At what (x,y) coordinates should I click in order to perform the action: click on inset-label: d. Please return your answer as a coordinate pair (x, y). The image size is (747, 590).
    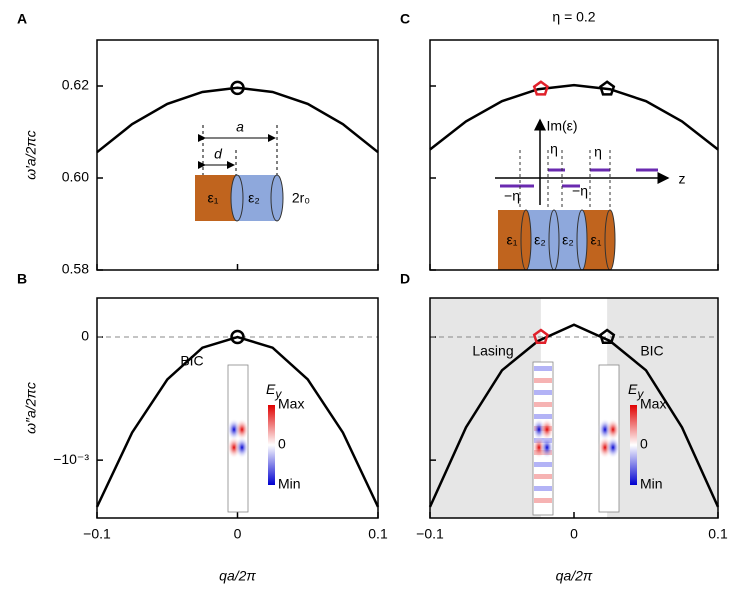
    Looking at the image, I should click on (218, 154).